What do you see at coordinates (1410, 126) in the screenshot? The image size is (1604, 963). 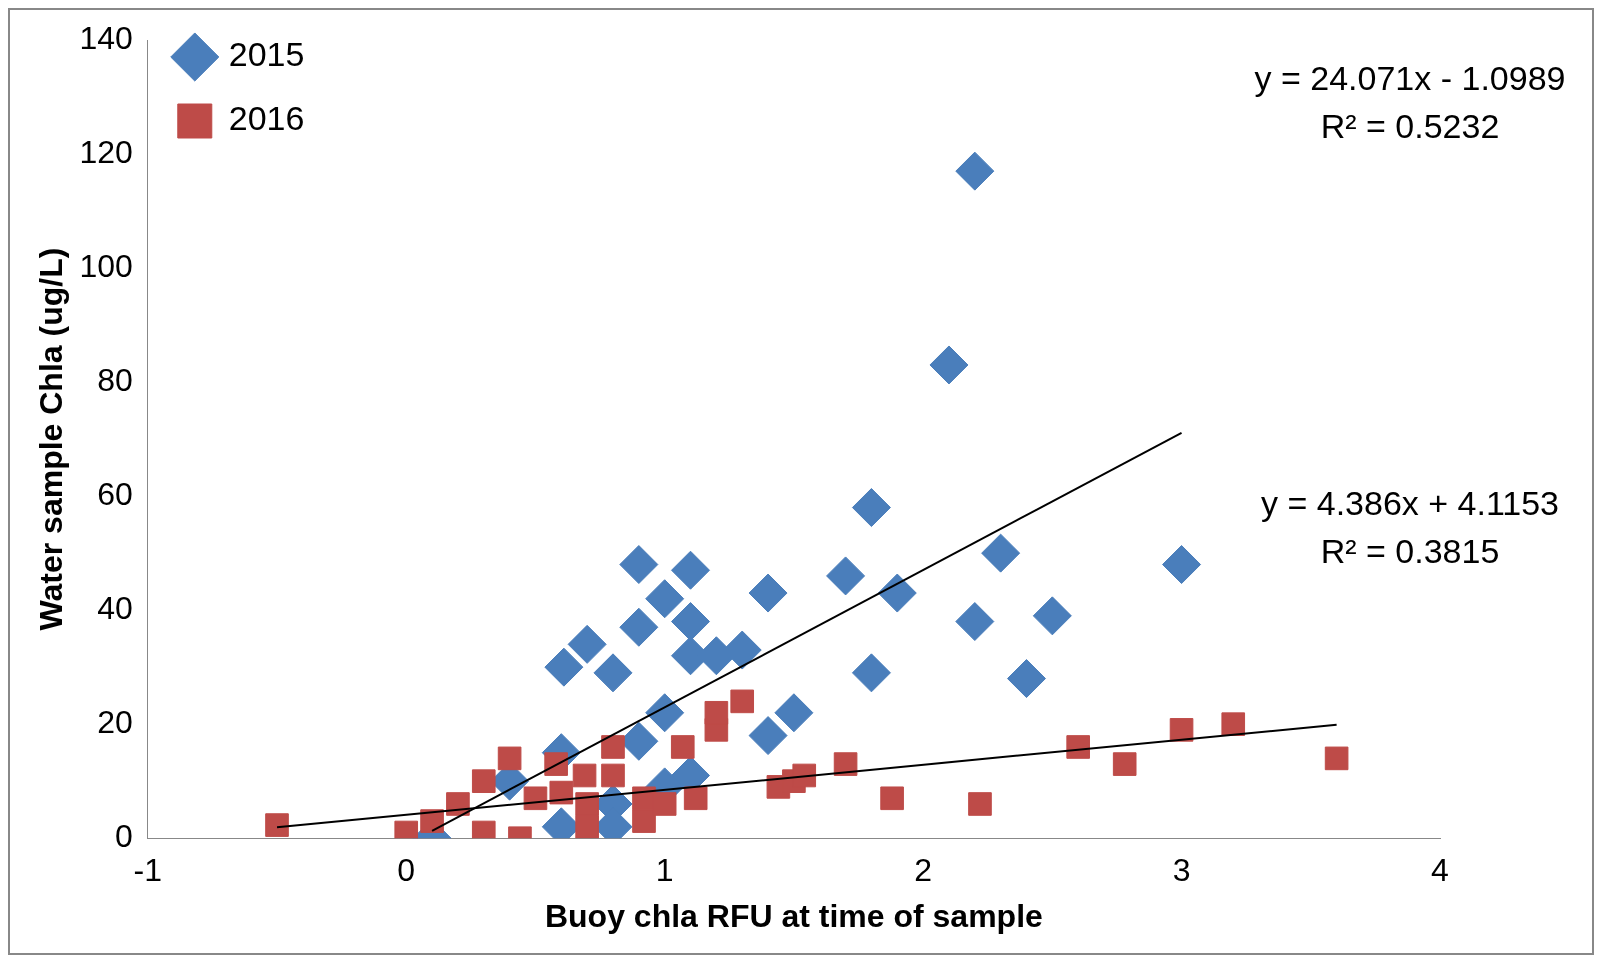 I see `annotation: R² = 0.5232` at bounding box center [1410, 126].